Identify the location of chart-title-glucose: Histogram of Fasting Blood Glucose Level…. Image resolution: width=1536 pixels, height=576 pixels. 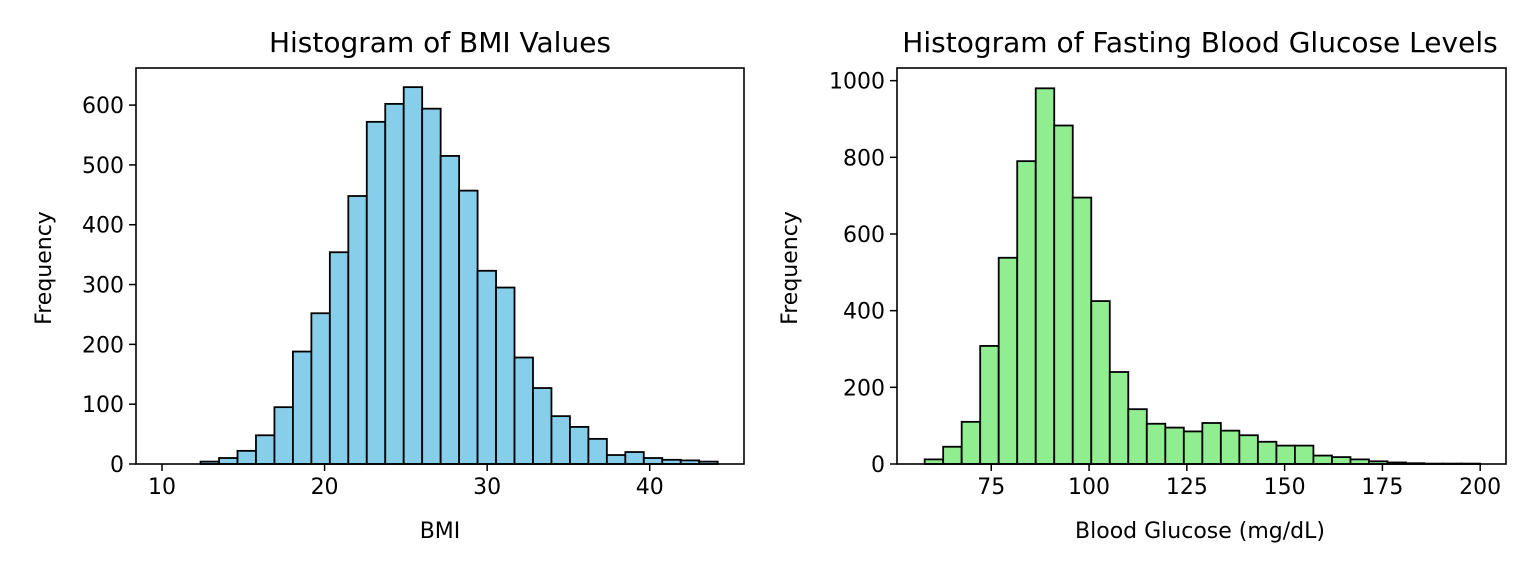
(1199, 42).